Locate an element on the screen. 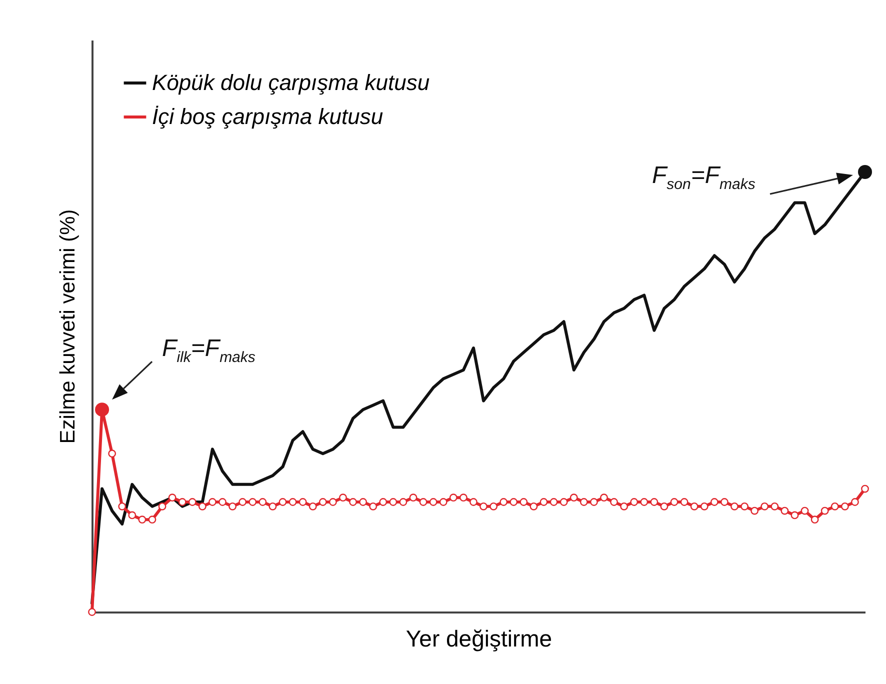  annotation: F$_{ilk}$=F$_{maks}$ is located at coordinates (209, 350).